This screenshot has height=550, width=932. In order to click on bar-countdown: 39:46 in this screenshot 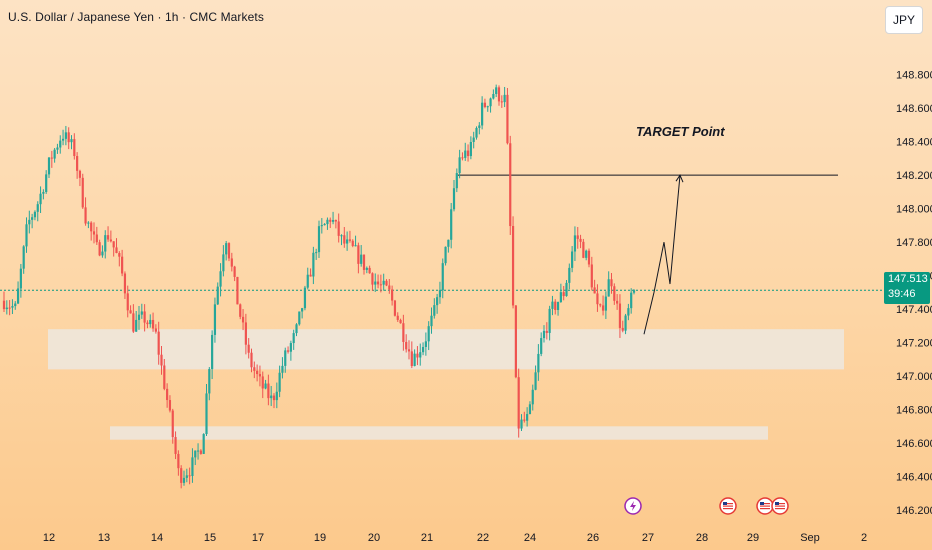, I will do `click(902, 294)`.